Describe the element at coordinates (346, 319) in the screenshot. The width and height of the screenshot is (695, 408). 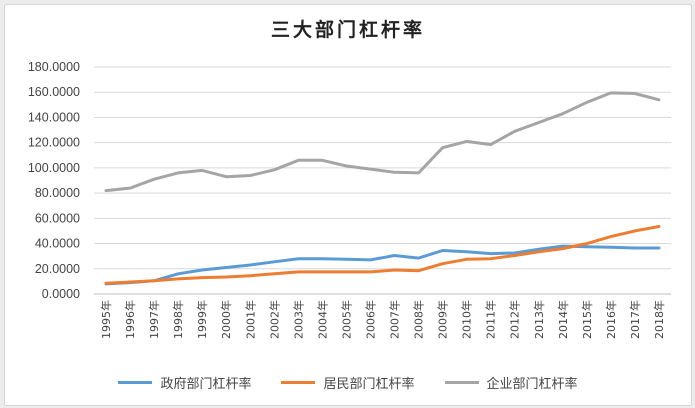
I see `x-tick-label: 2005年` at that location.